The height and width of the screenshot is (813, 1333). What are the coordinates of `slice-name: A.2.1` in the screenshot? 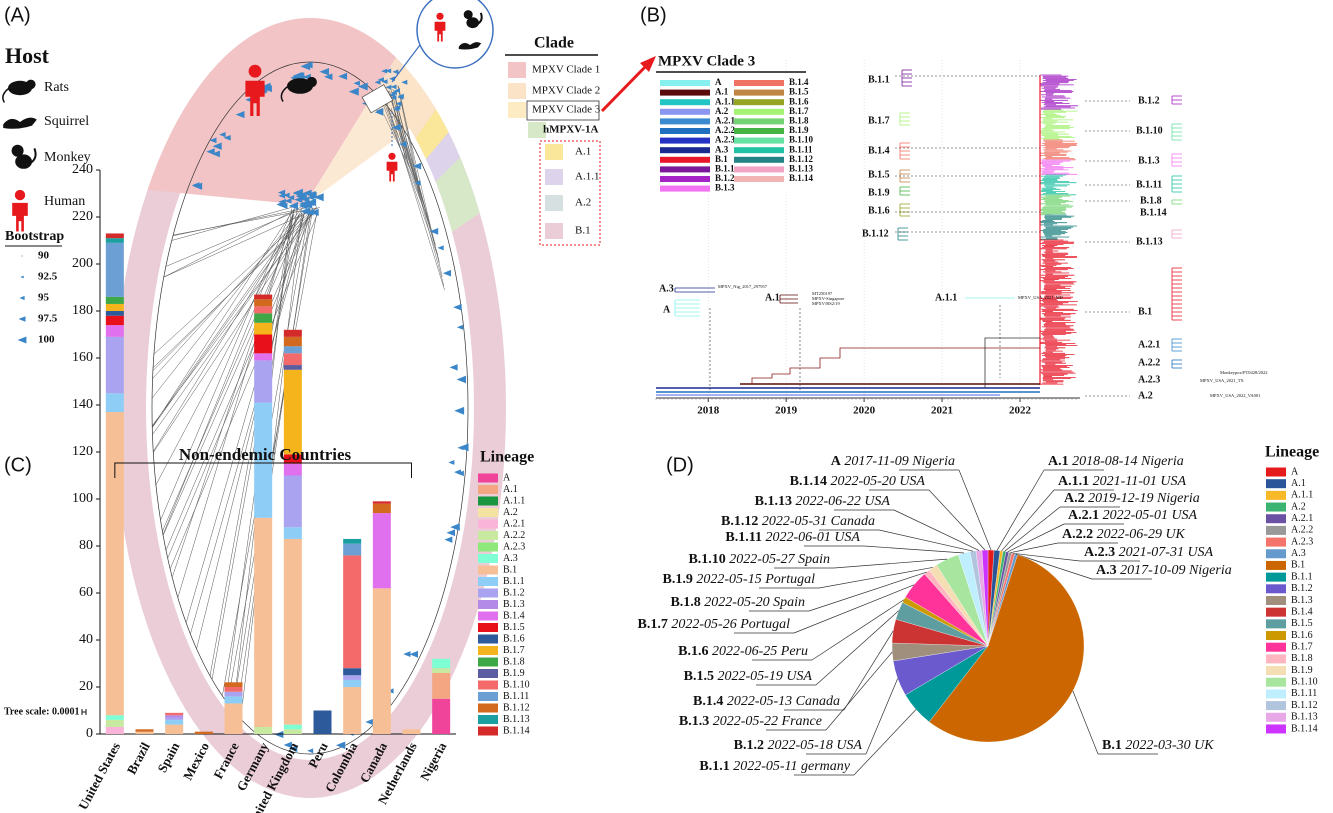 It's located at (1083, 515).